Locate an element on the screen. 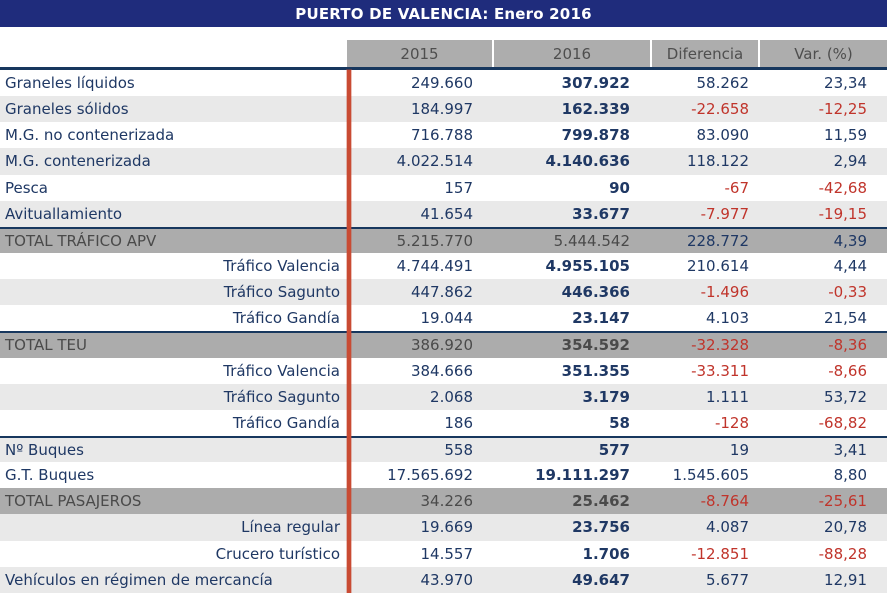 The image size is (887, 593). table-row: Pesca 157 90 -67 -42,68 is located at coordinates (443, 188).